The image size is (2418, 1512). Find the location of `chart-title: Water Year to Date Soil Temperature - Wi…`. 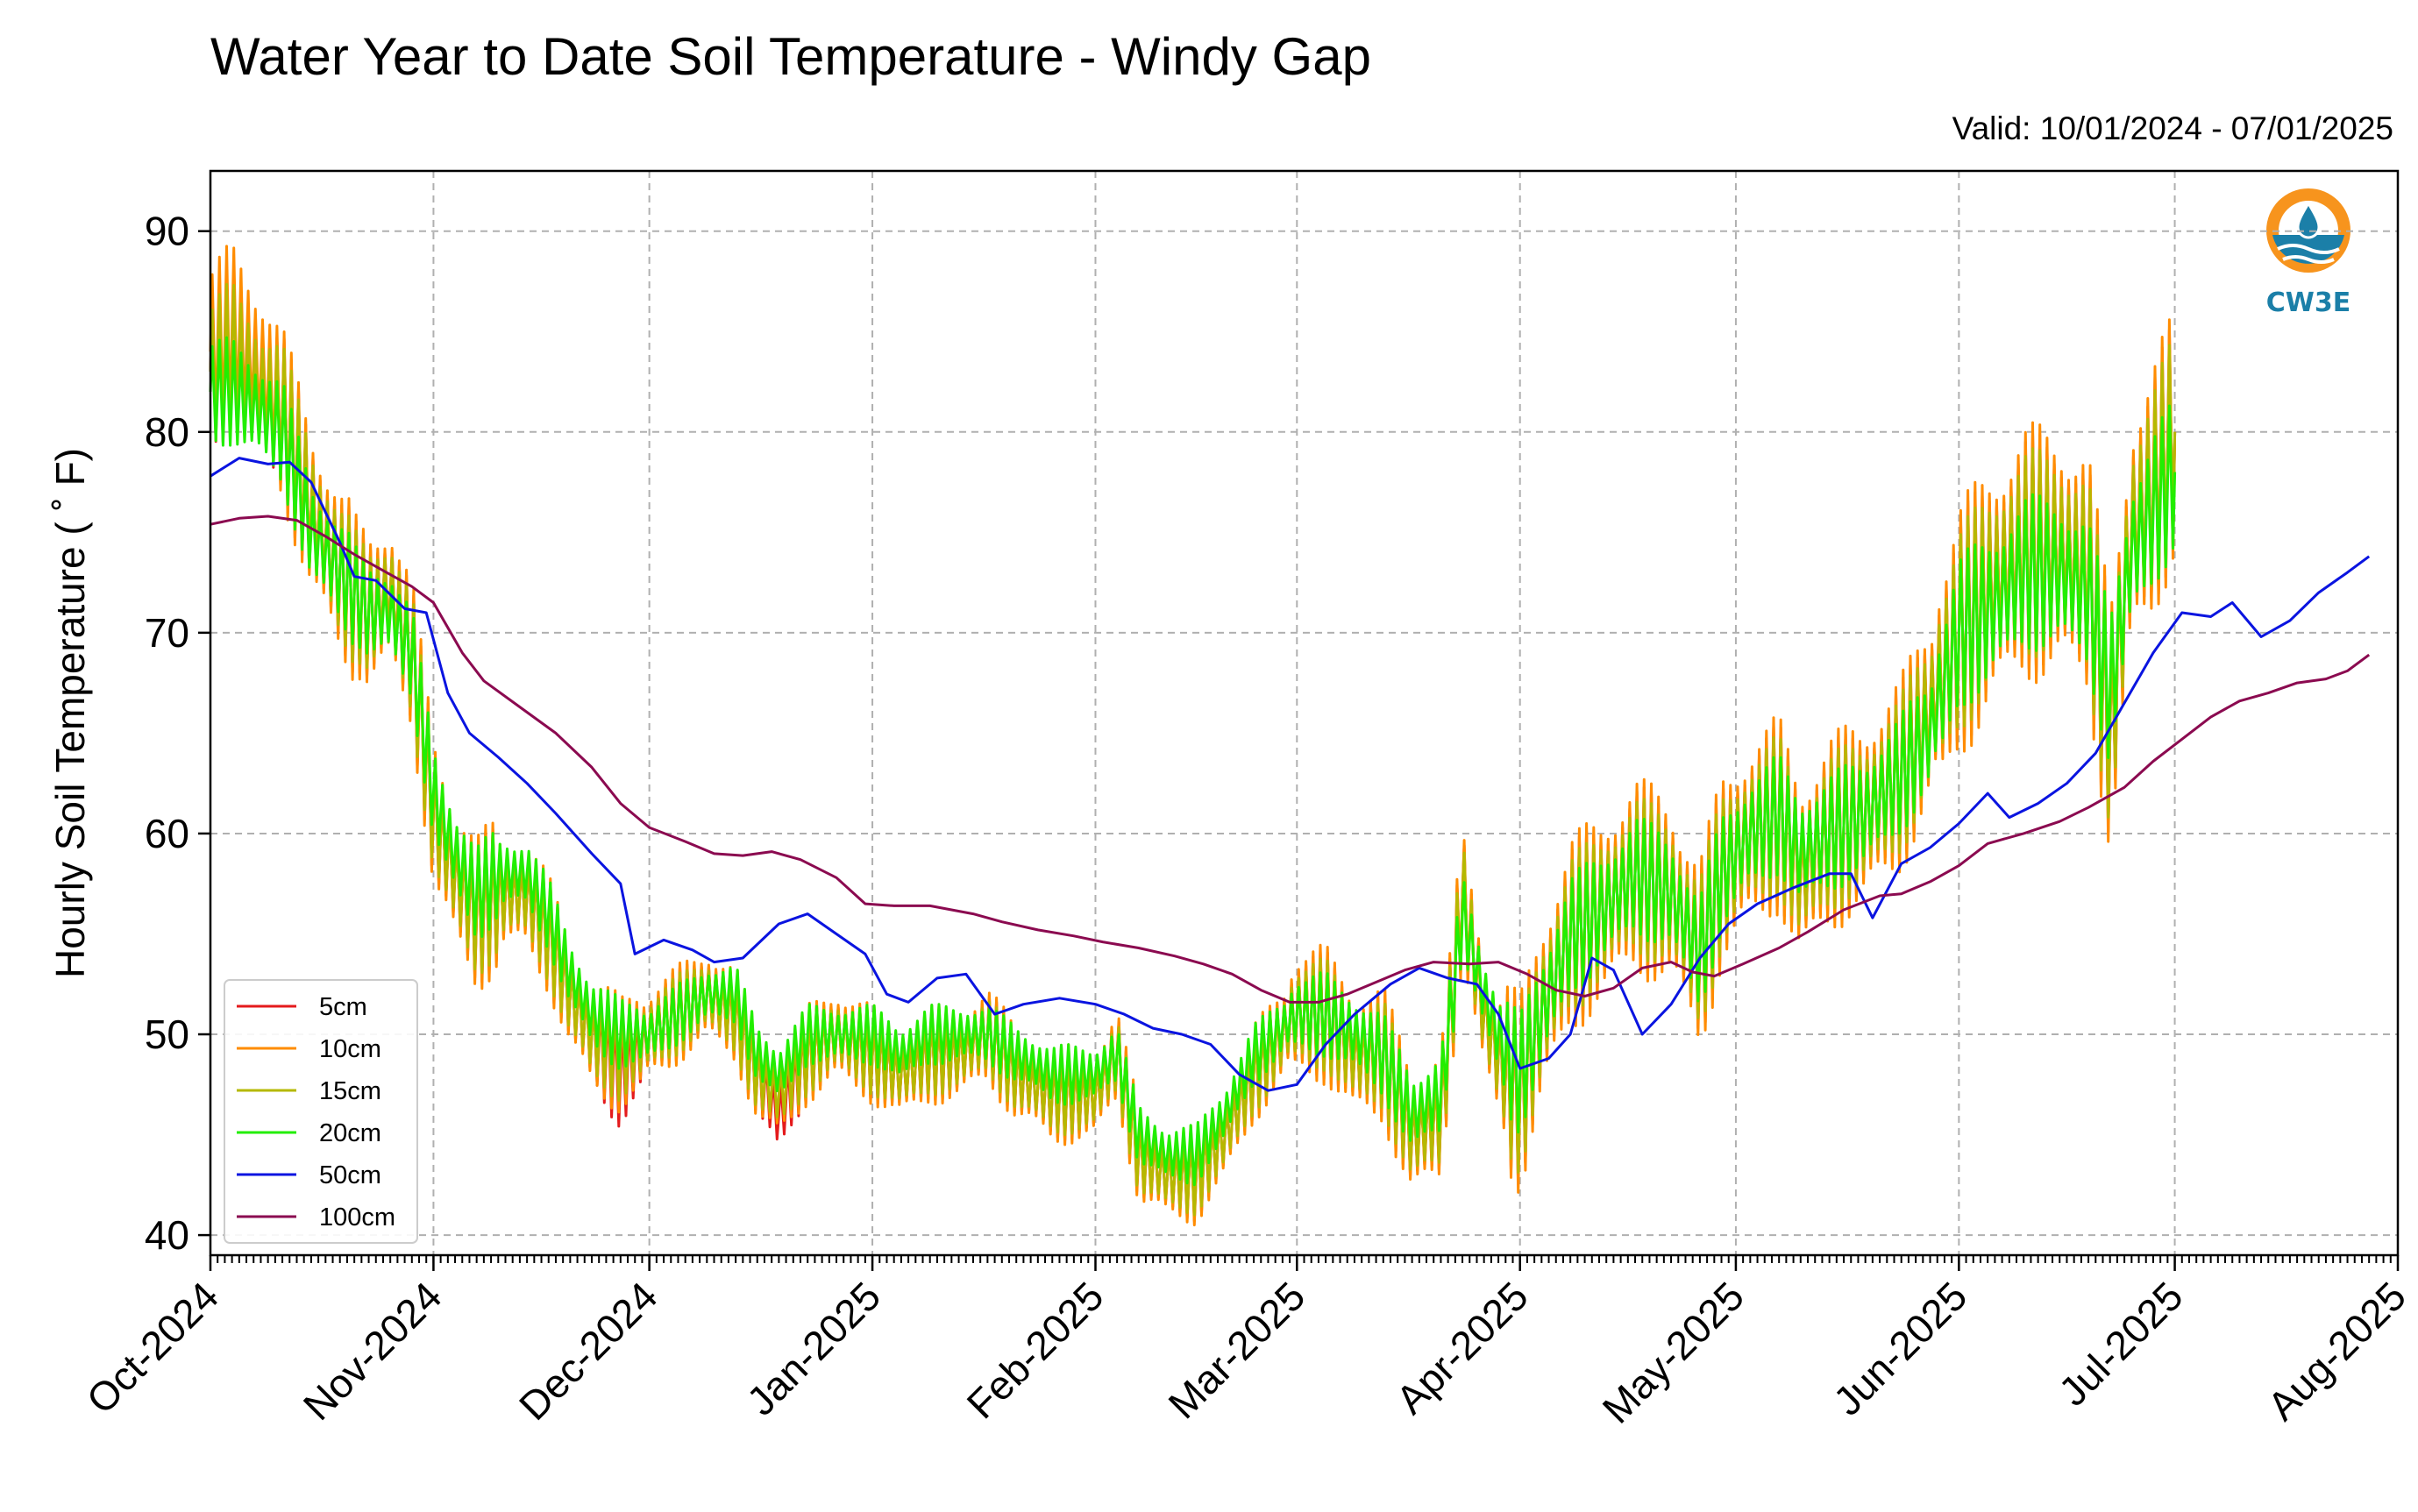

chart-title: Water Year to Date Soil Temperature - Wi… is located at coordinates (790, 56).